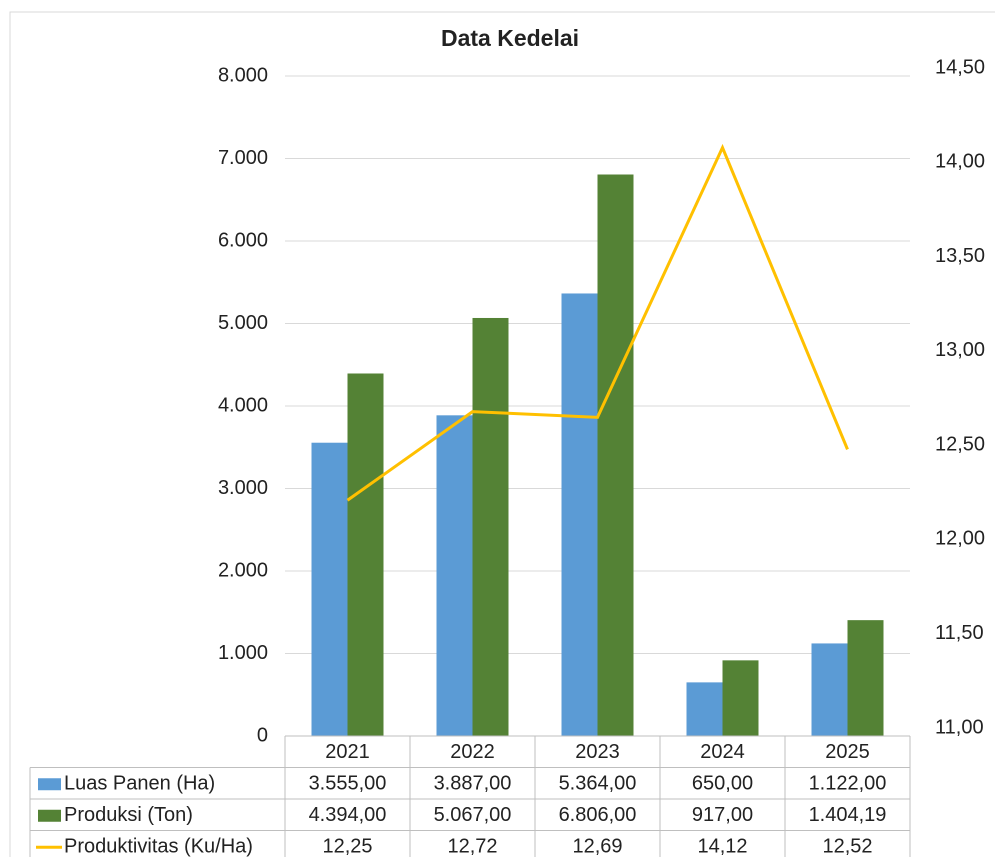  Describe the element at coordinates (243, 323) in the screenshot. I see `y-tick-label: 5.000` at that location.